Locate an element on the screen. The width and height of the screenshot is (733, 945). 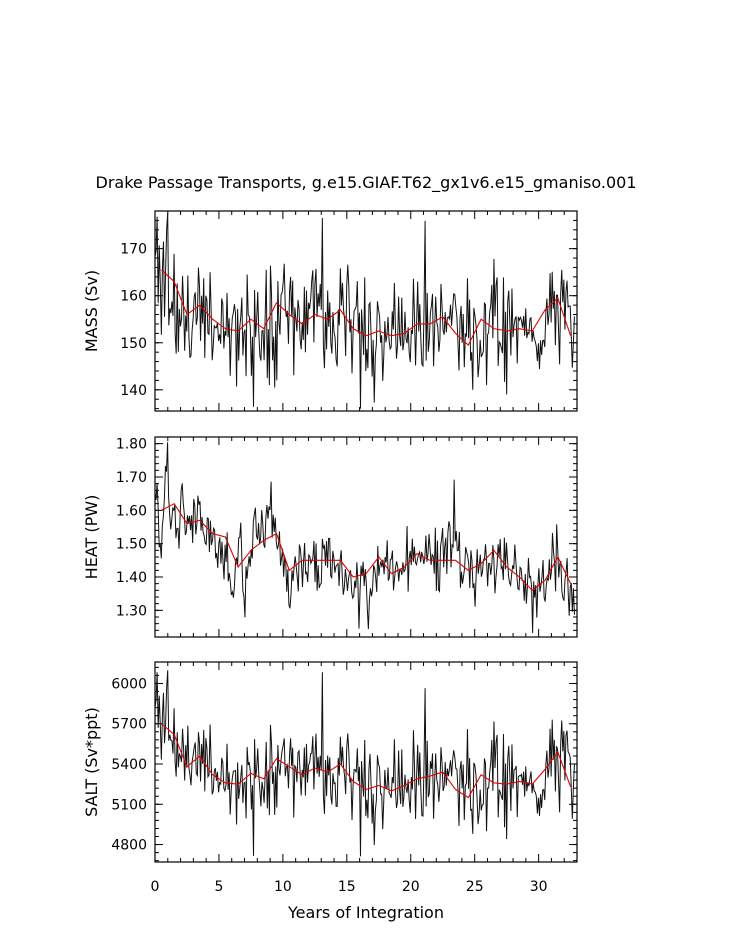
mass-frame is located at coordinates (366, 311).